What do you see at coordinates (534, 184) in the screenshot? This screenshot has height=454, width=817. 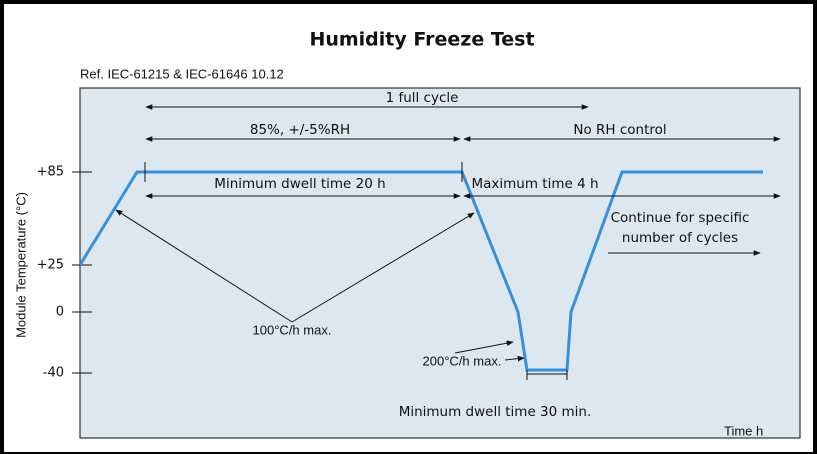 I see `annotation: Maximum time 4 h` at bounding box center [534, 184].